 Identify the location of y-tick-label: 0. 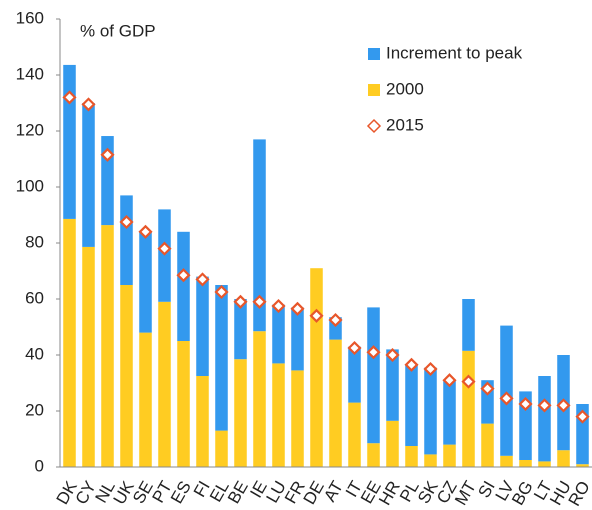
(39, 465).